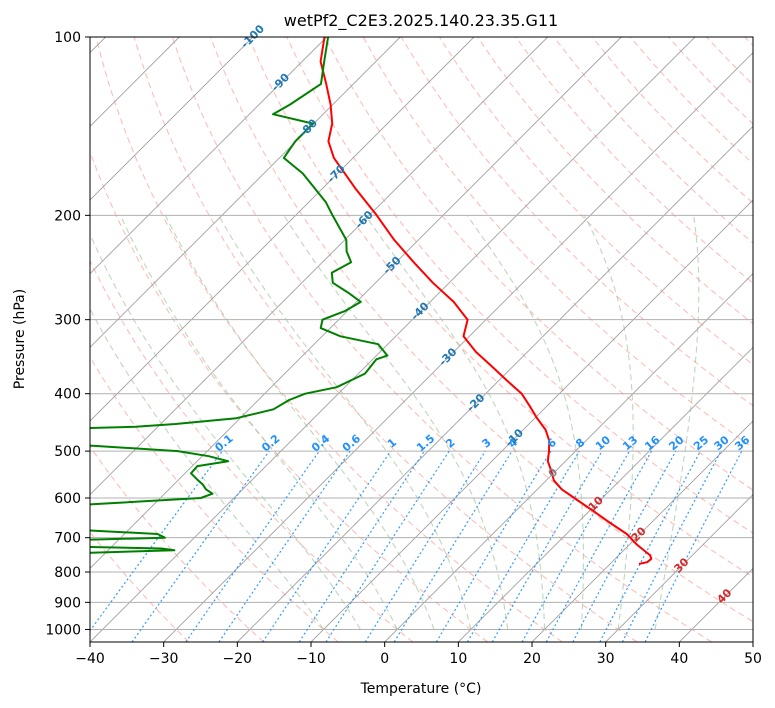  I want to click on x-tick-label: −40, so click(90, 659).